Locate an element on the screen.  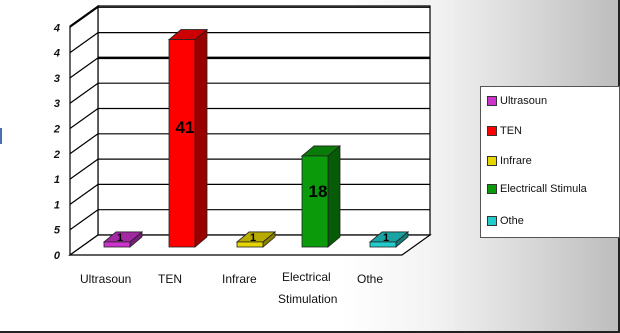
legend-item-ten: TEN is located at coordinates (504, 131).